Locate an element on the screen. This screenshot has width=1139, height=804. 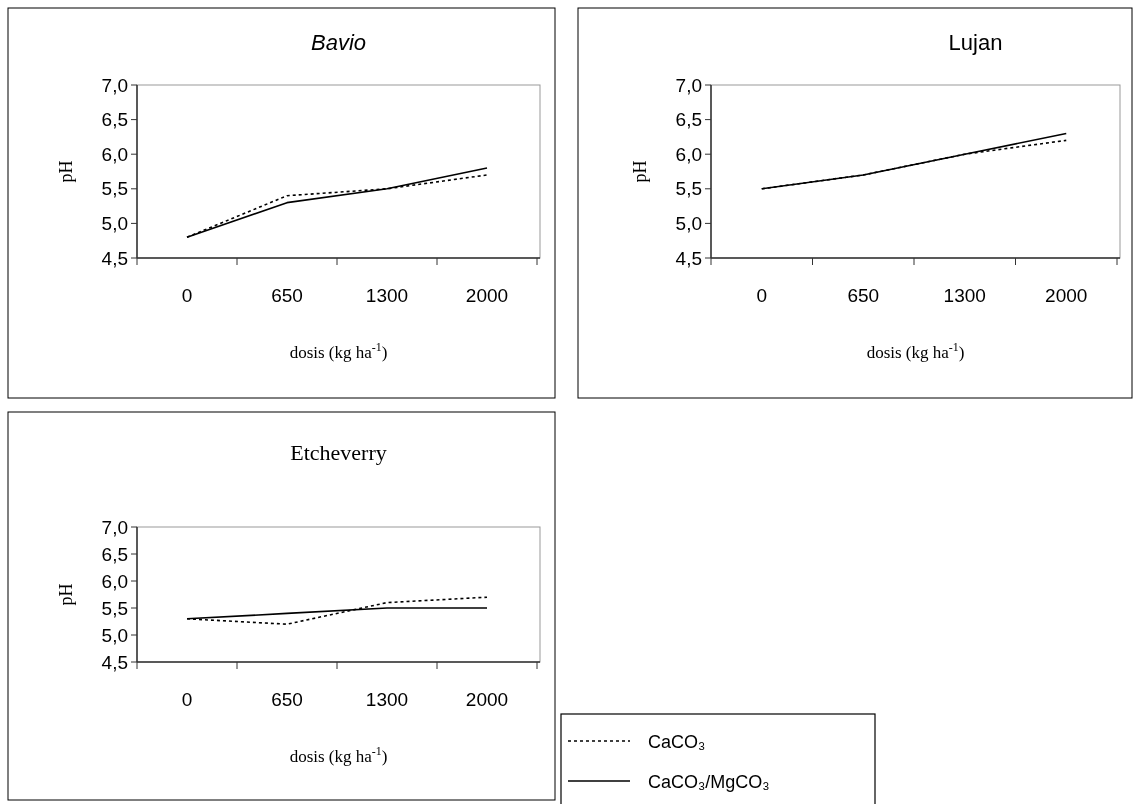
chart-title: Etcheverry is located at coordinates (338, 452).